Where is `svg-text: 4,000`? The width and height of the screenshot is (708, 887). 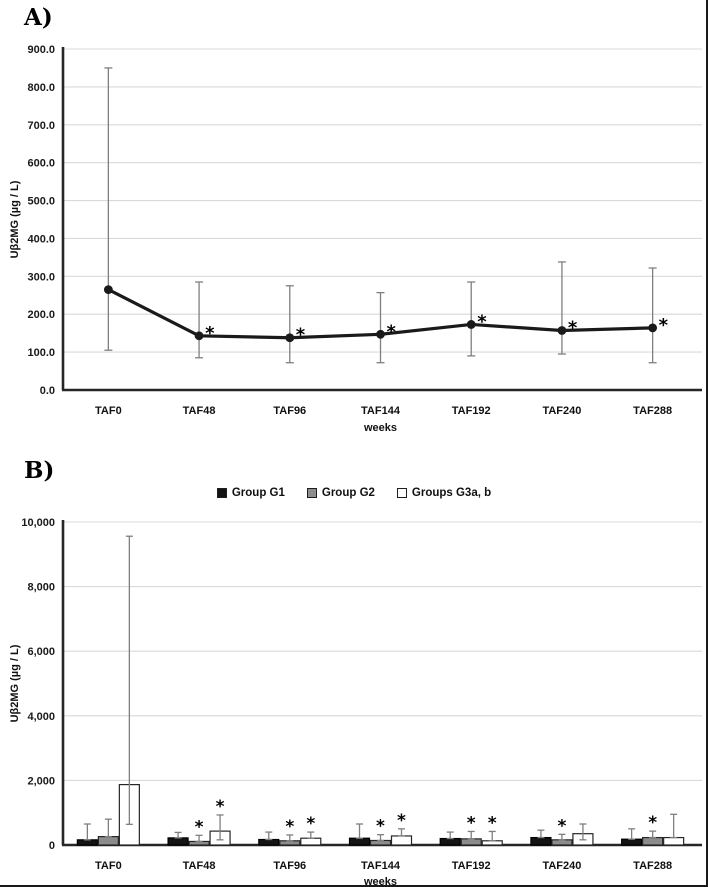
svg-text: 4,000 is located at coordinates (41, 717).